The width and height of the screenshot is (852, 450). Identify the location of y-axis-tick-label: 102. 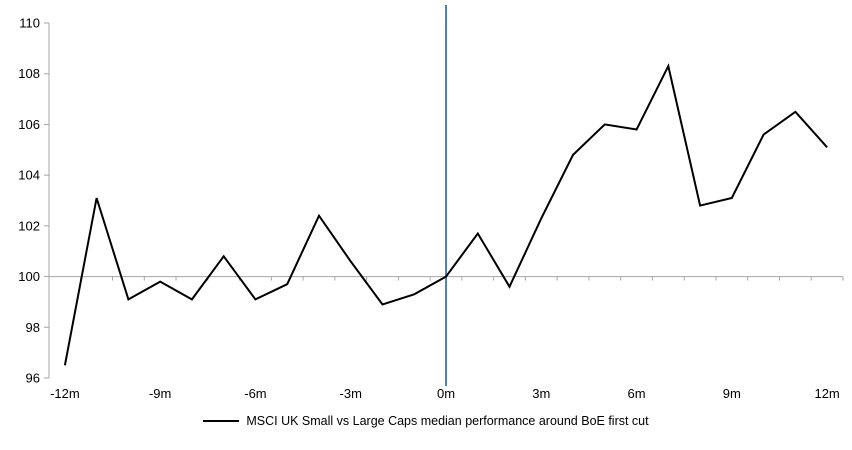
(29, 225).